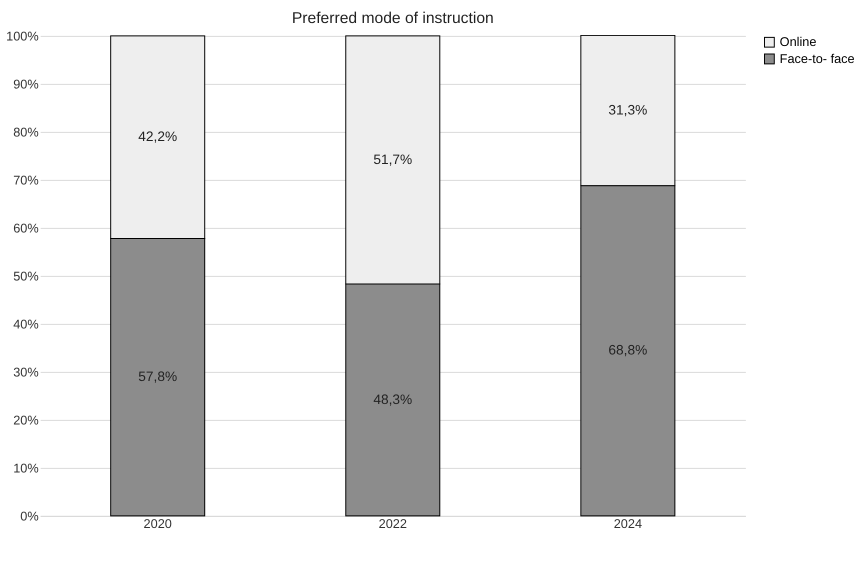 The width and height of the screenshot is (860, 568). I want to click on y-tick-label: 70%, so click(26, 180).